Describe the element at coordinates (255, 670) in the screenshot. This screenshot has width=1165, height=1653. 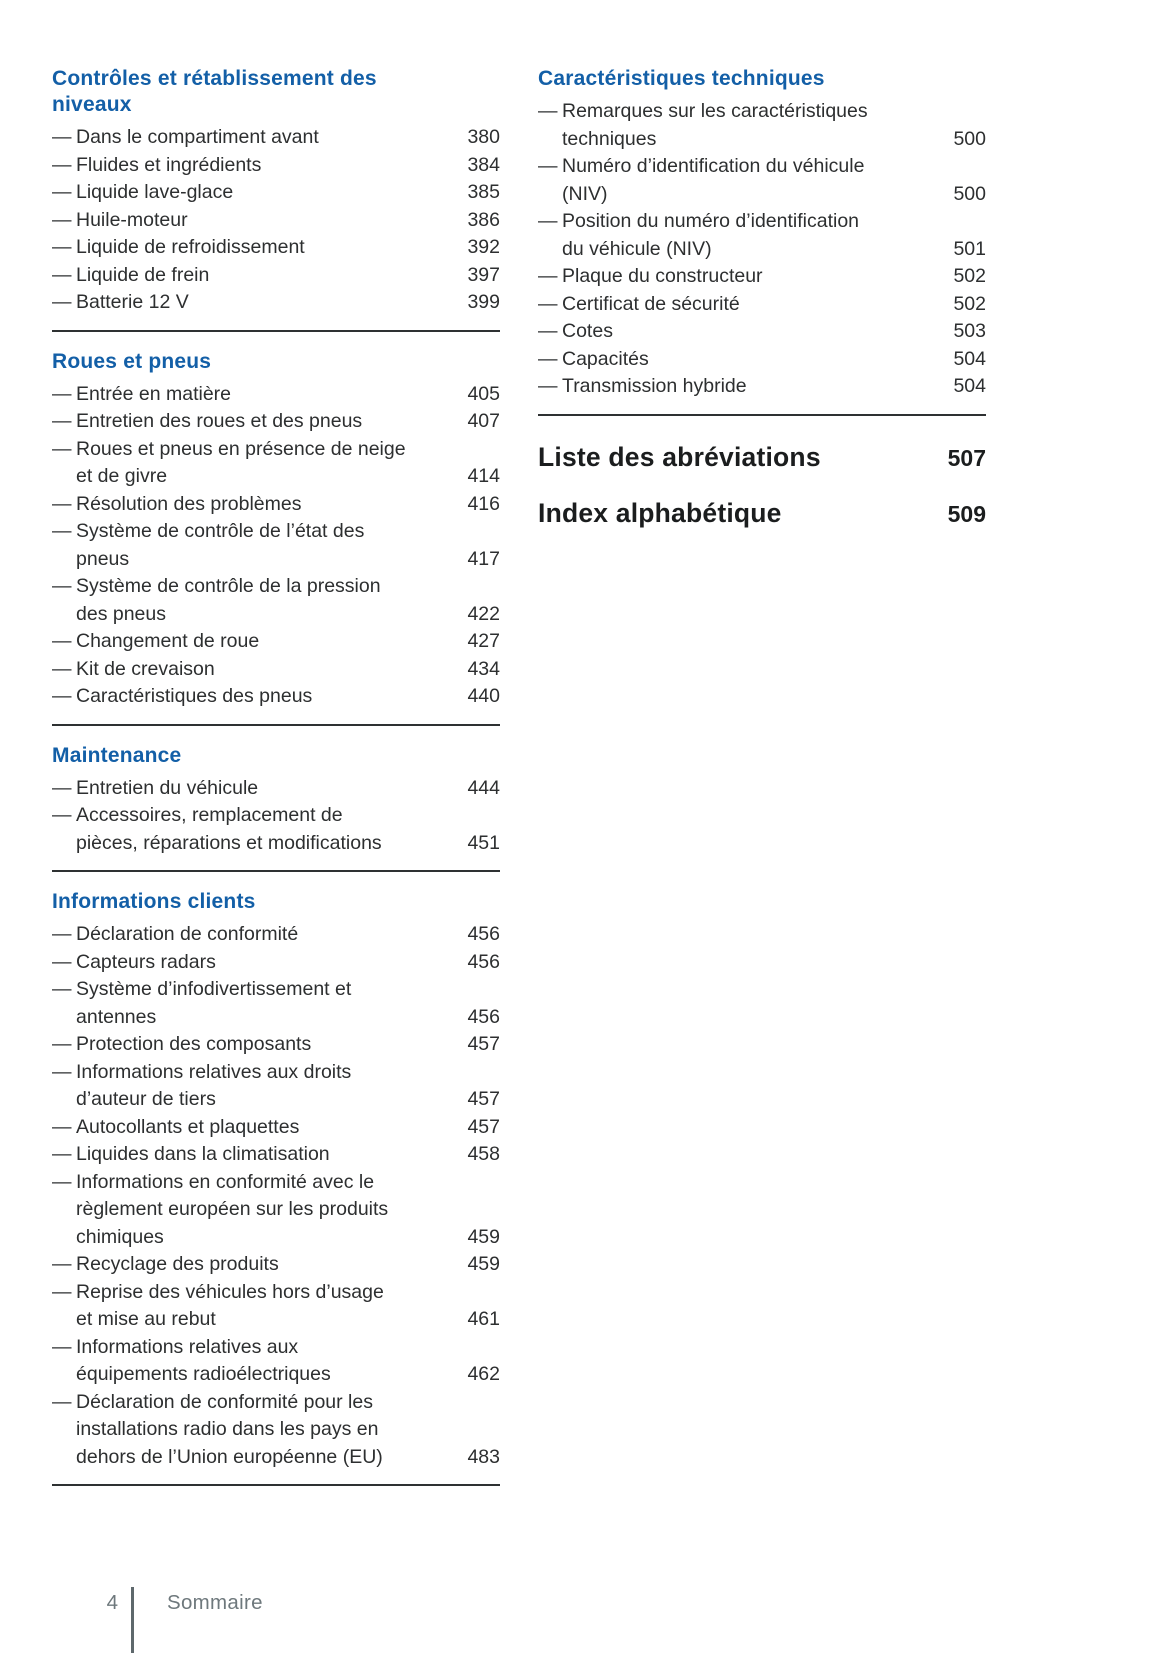
I see `toc-entry-label: — Kit de crevaison` at that location.